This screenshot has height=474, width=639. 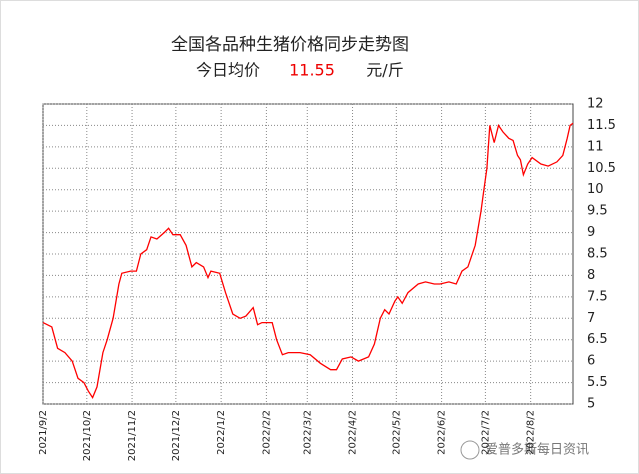 What do you see at coordinates (470, 450) in the screenshot?
I see `watermark-icon` at bounding box center [470, 450].